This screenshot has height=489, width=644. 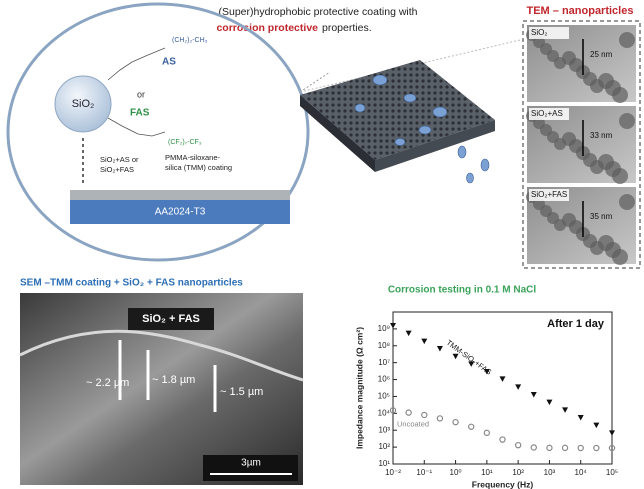 I want to click on series-label: TMM-SiO₂+FAS, so click(x=469, y=357).